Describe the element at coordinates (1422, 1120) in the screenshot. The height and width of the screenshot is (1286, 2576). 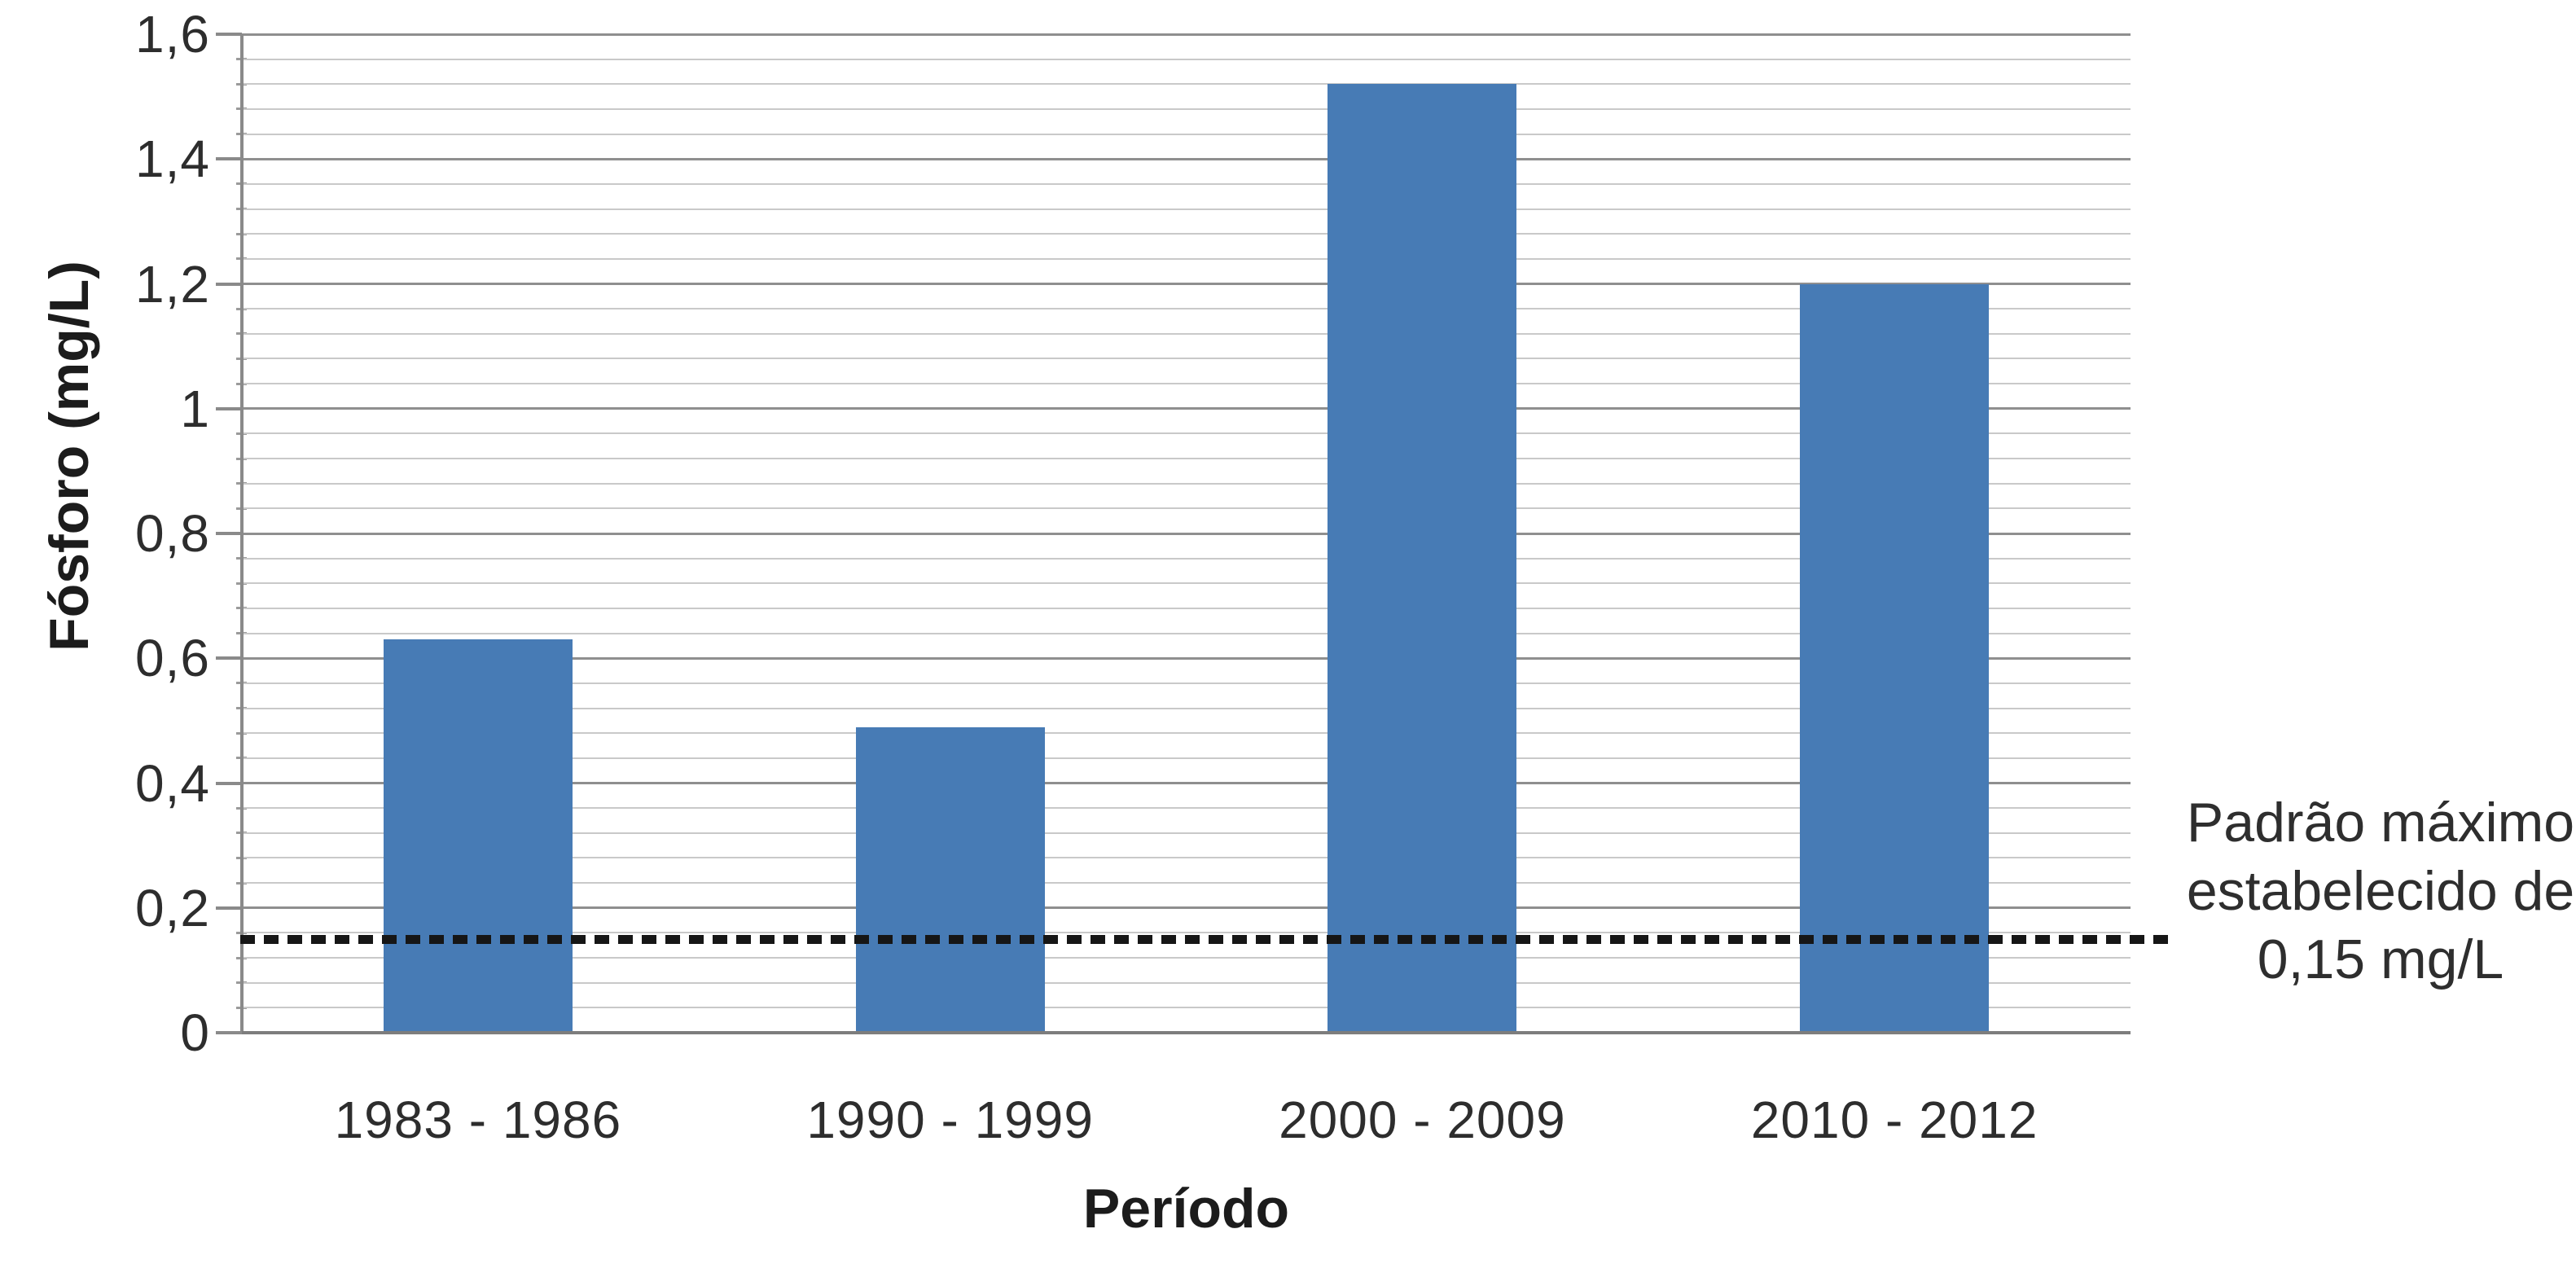
I see `x-category-label: 2000 - 2009` at that location.